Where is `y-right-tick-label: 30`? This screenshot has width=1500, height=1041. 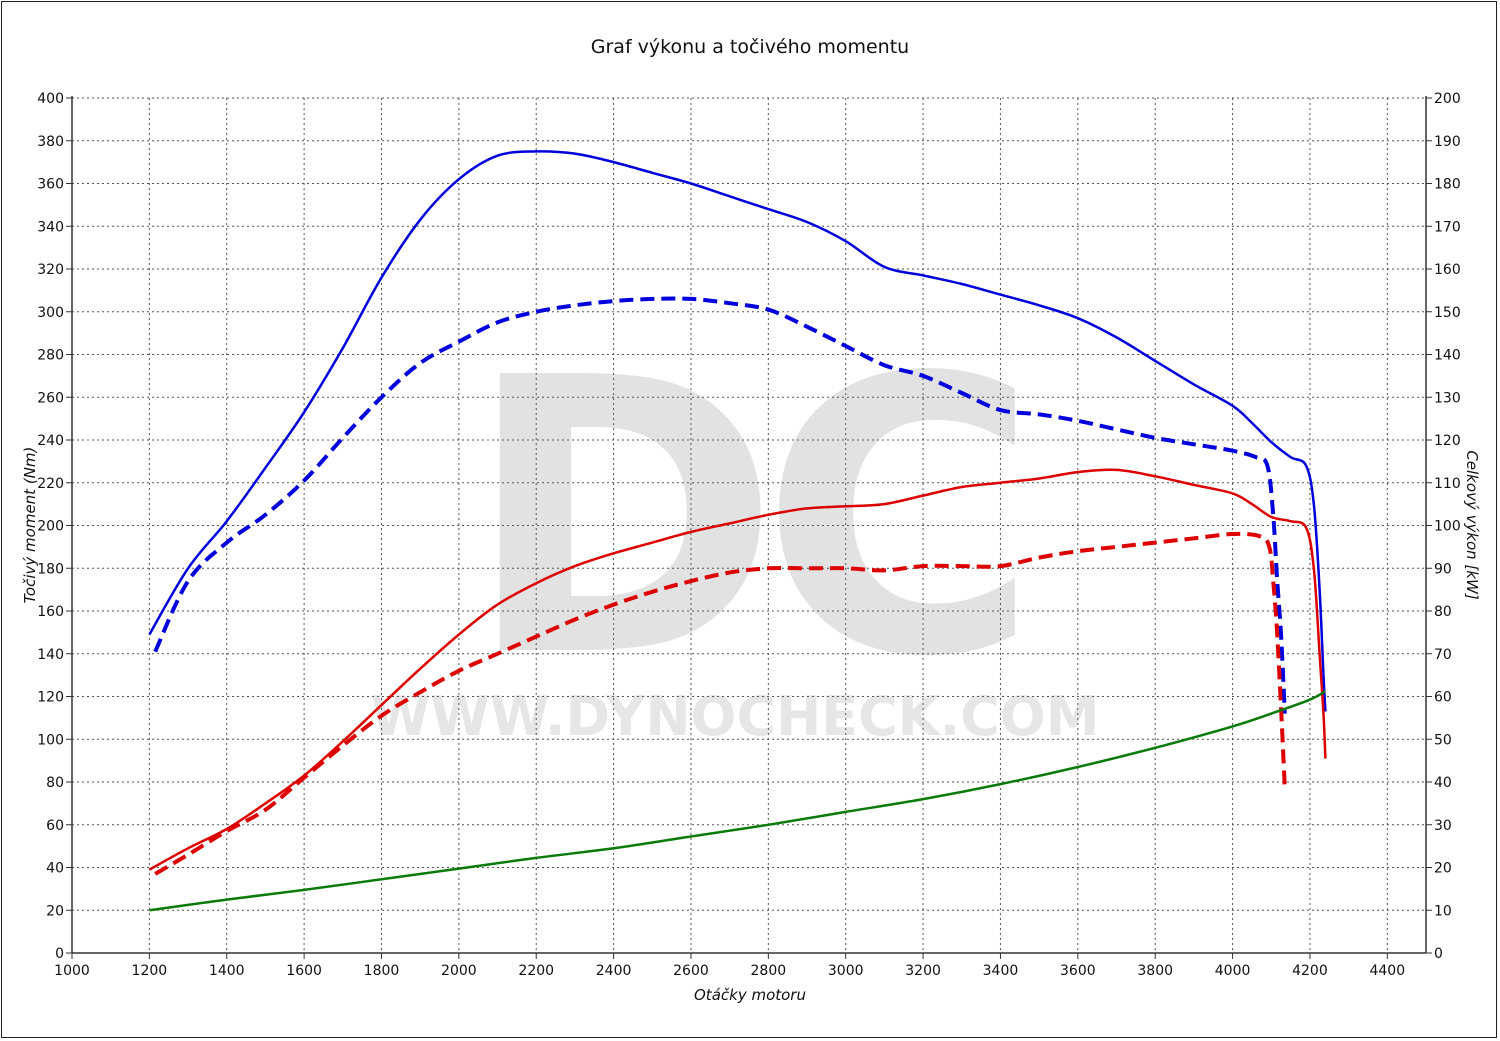 y-right-tick-label: 30 is located at coordinates (1443, 826).